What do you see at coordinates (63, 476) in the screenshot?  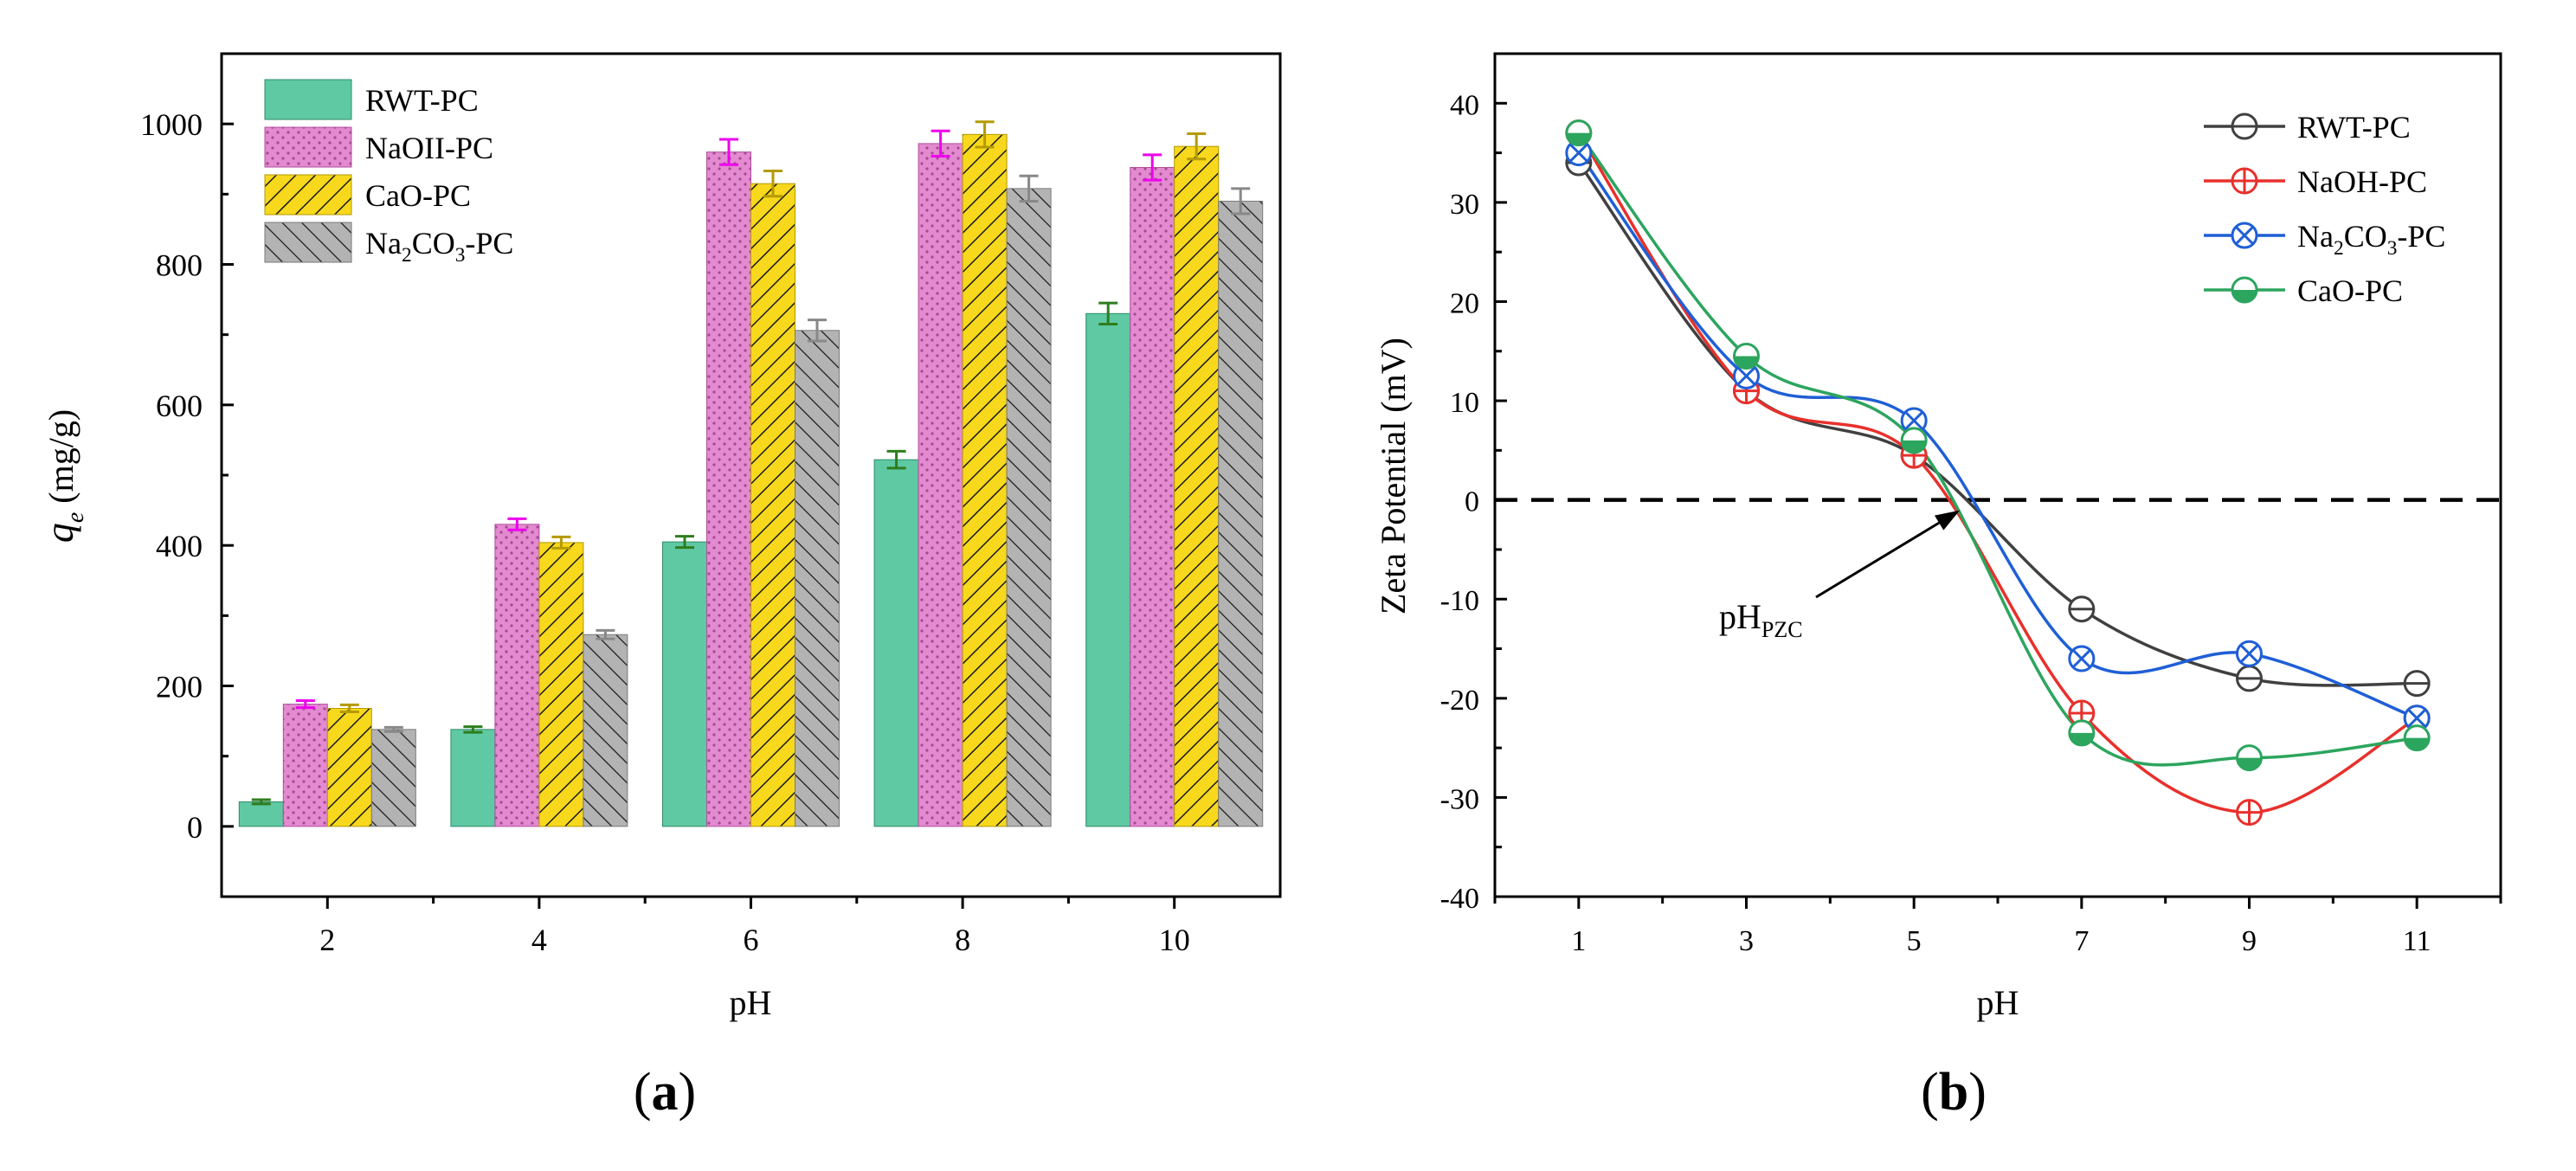 I see `panel-a-ylabel: qe (mg/g)` at bounding box center [63, 476].